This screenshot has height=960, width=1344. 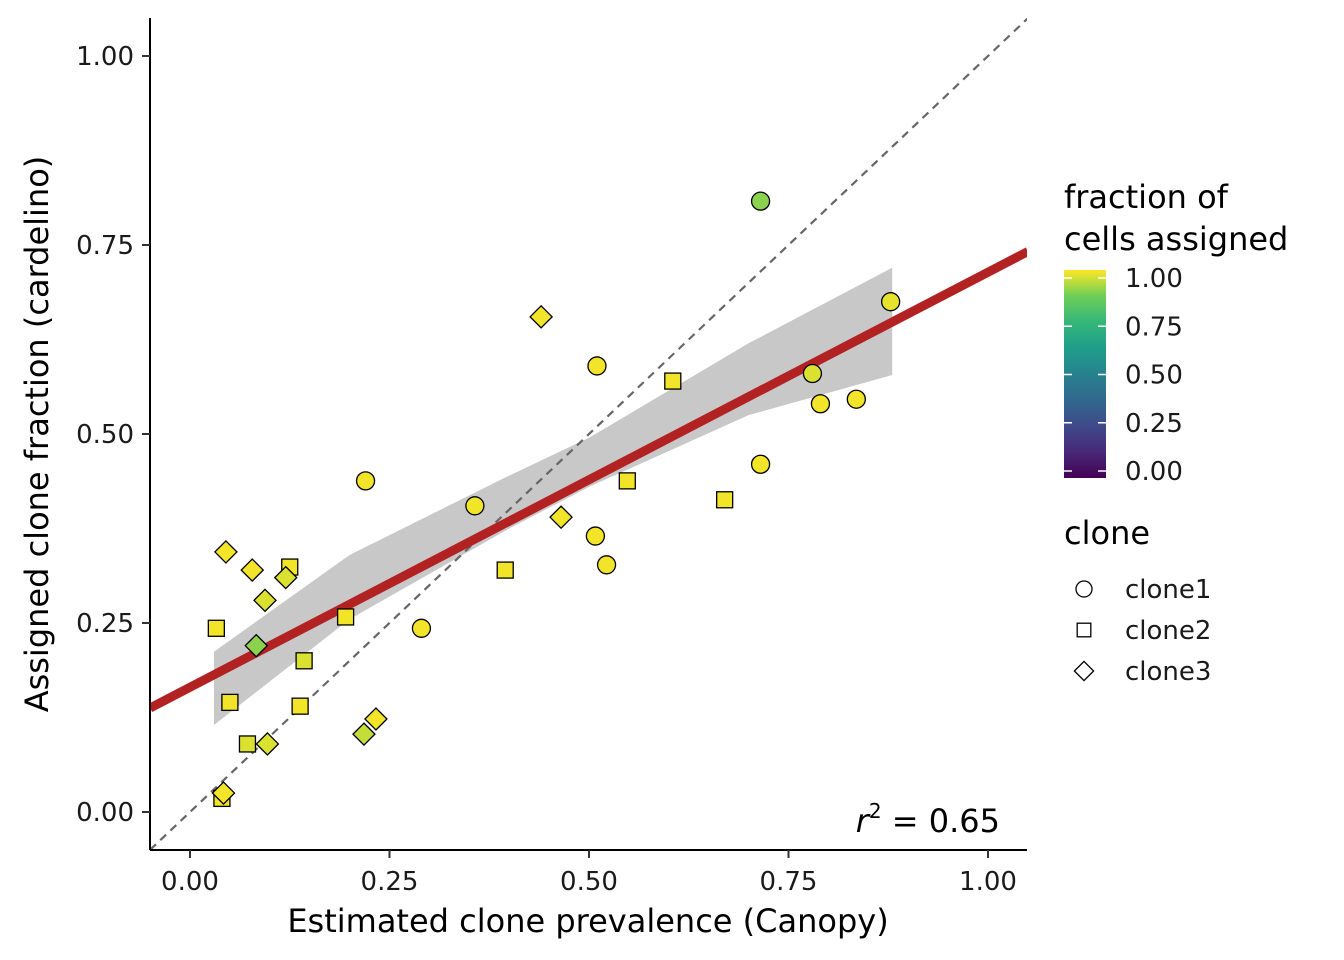 I want to click on legend-key-clone2, so click(x=1084, y=630).